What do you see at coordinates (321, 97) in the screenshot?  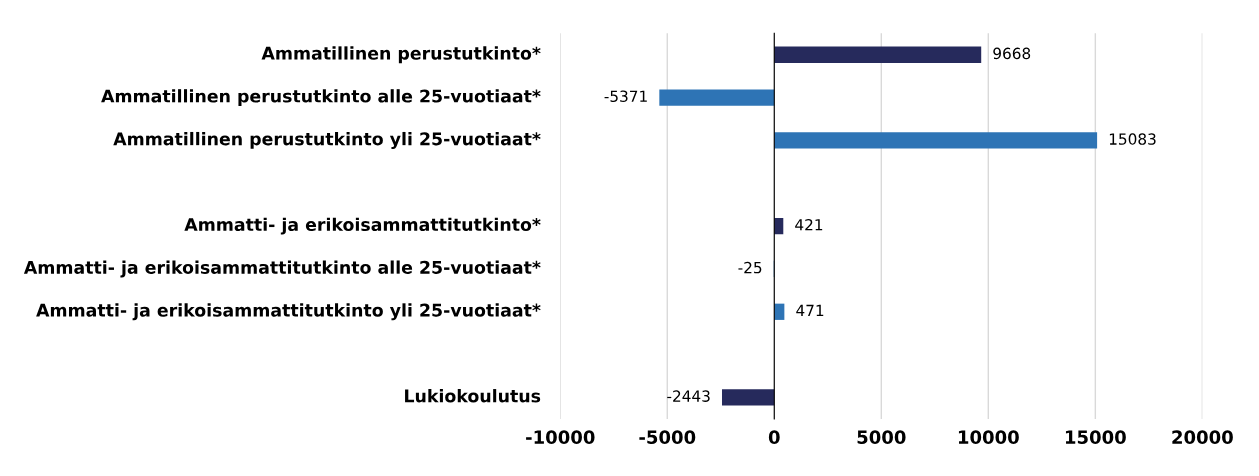 I see `y-tick-label: Ammatillinen perustutkinto alle 25-vuotiaat*` at bounding box center [321, 97].